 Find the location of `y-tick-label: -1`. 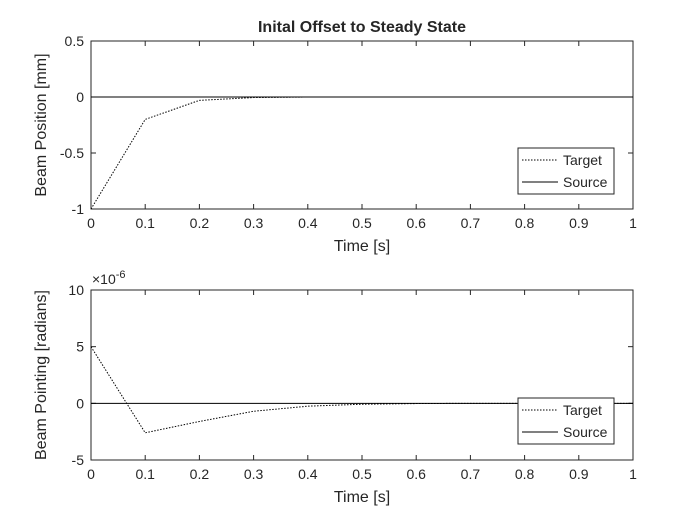

y-tick-label: -1 is located at coordinates (78, 209).